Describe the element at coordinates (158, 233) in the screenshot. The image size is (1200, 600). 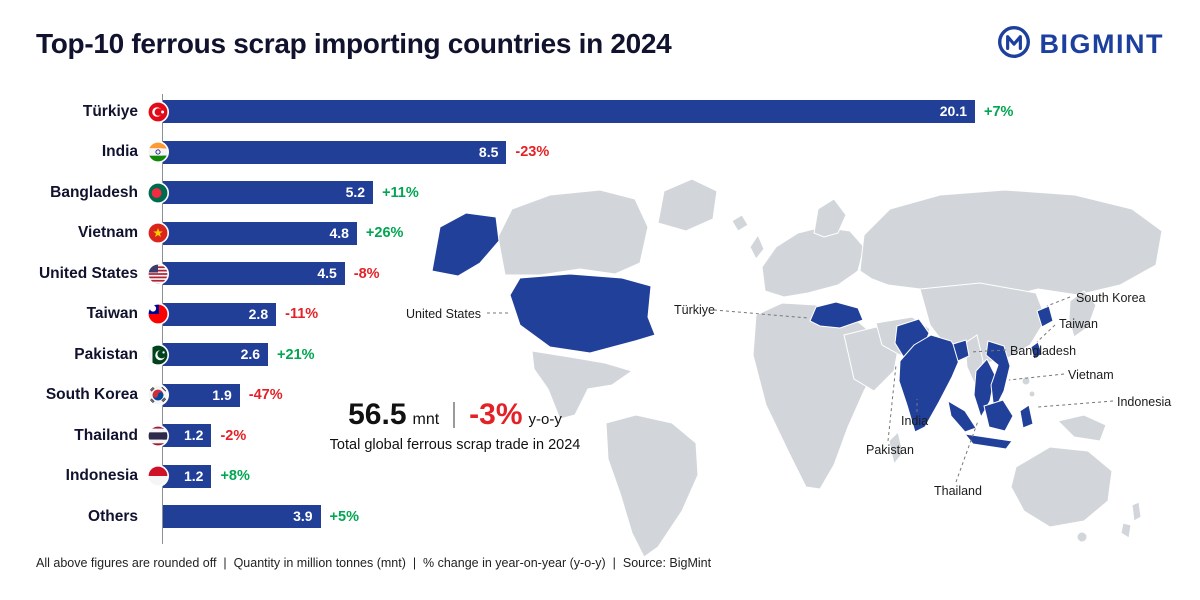
I see `flag-vietnam-icon` at that location.